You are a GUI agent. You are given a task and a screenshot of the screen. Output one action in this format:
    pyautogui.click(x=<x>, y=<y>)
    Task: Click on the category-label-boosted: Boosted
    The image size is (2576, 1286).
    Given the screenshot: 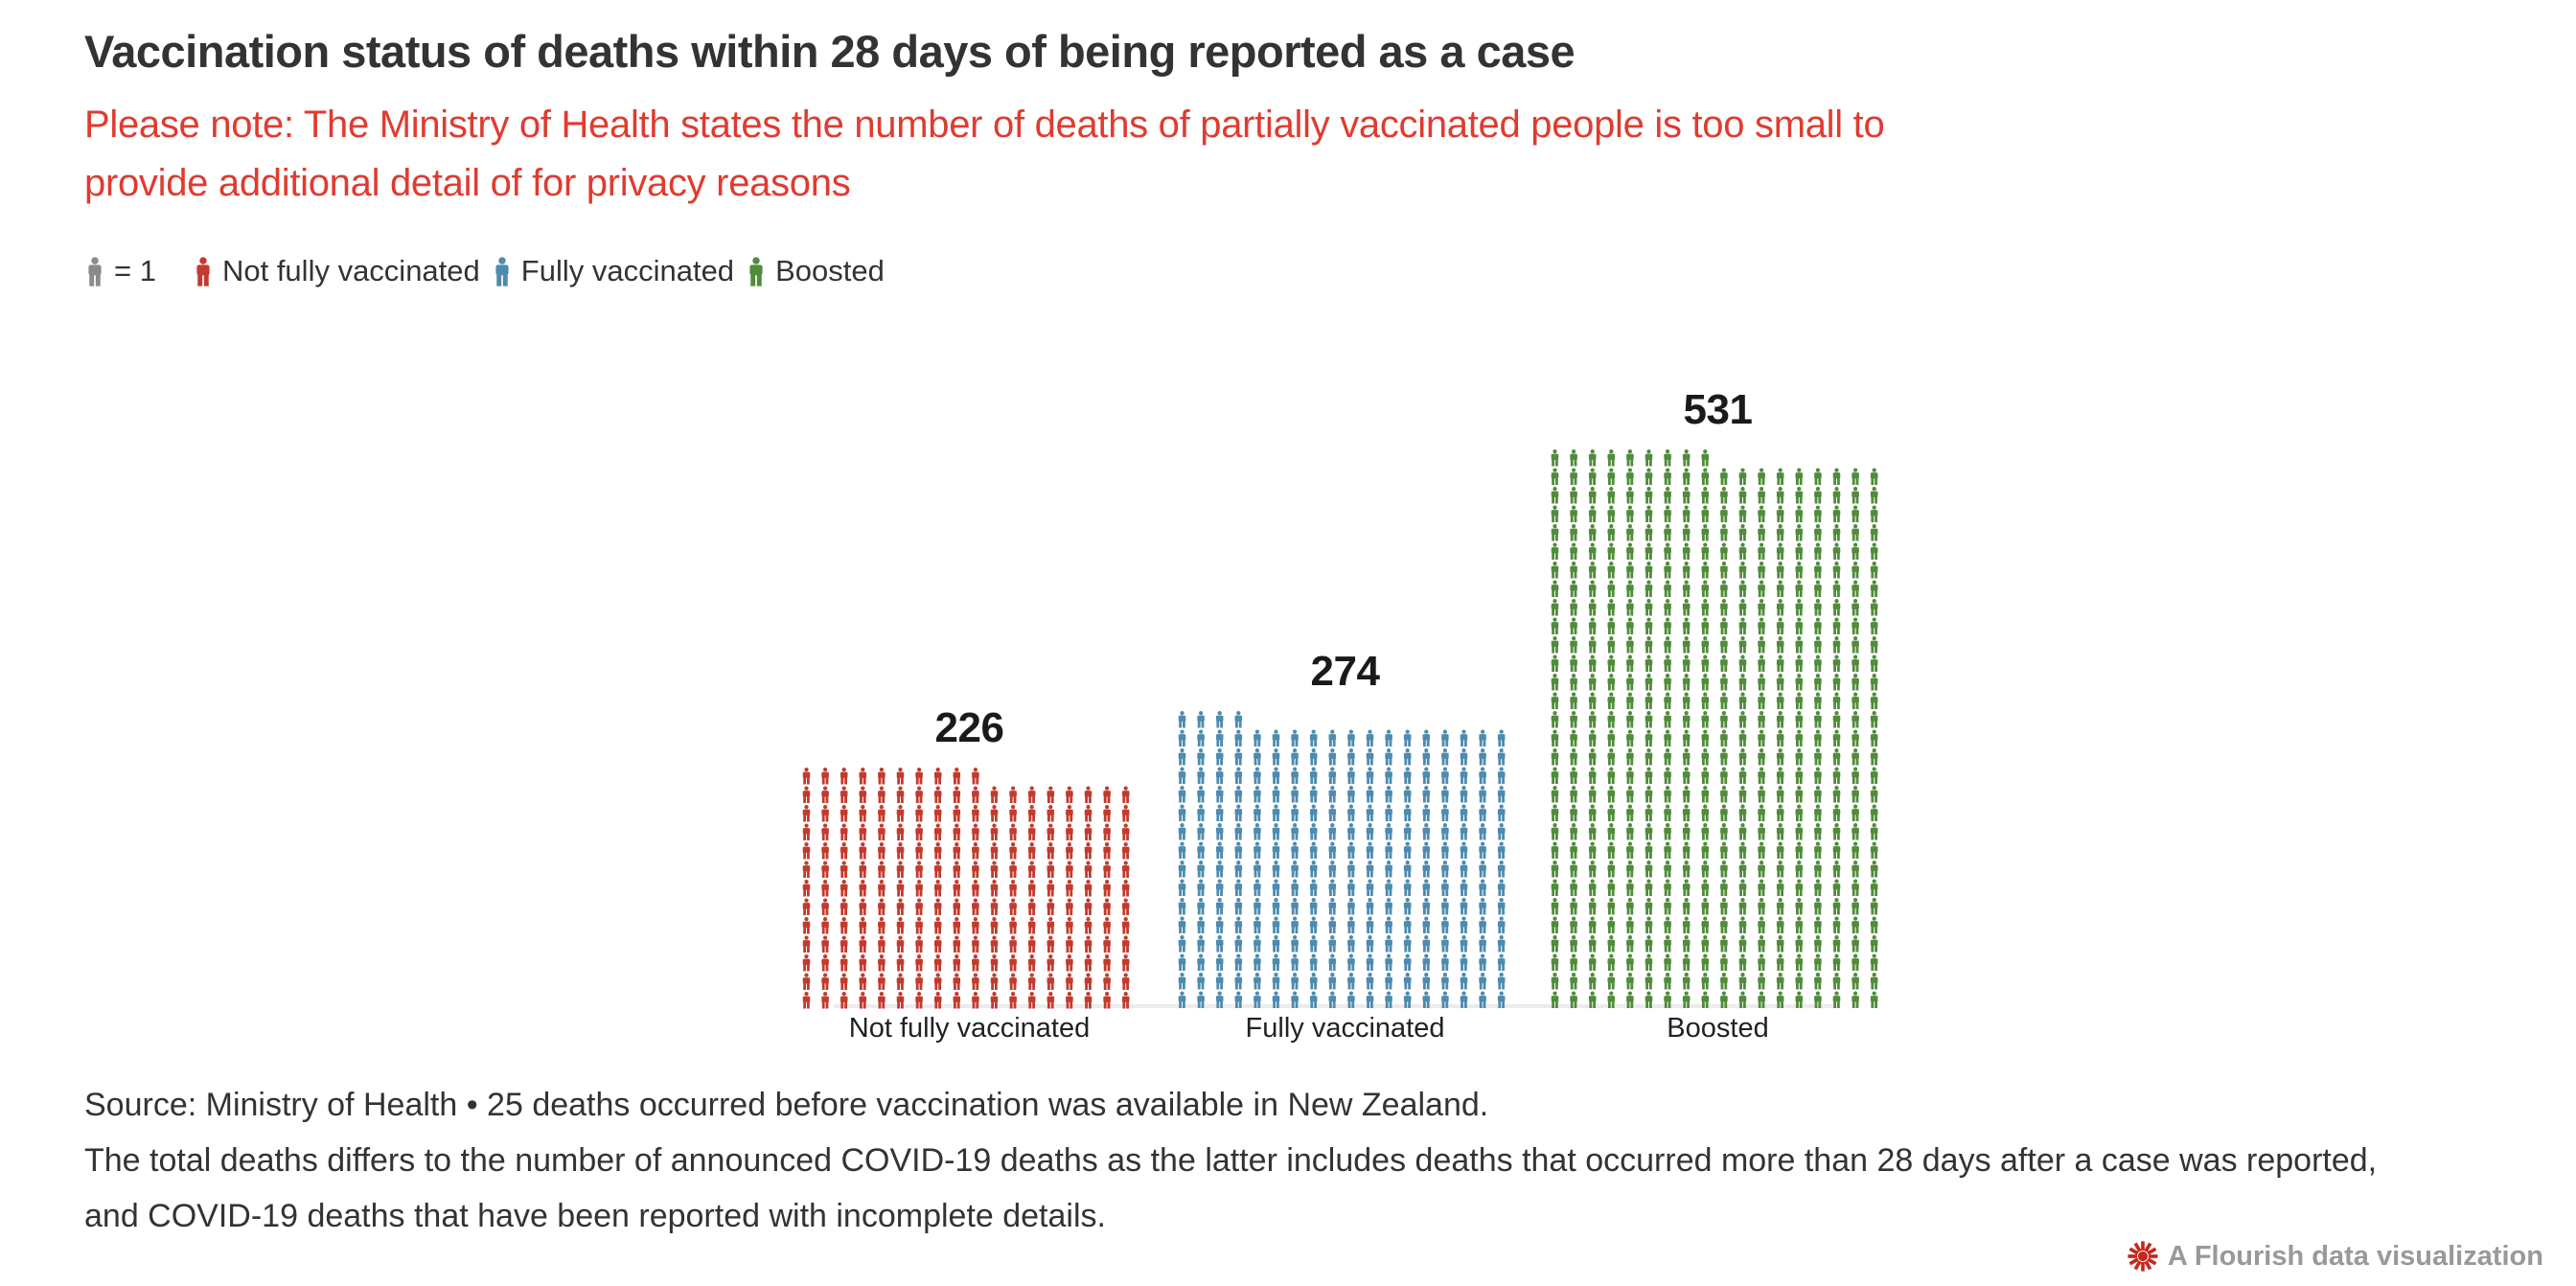 What is the action you would take?
    pyautogui.click(x=1718, y=1028)
    